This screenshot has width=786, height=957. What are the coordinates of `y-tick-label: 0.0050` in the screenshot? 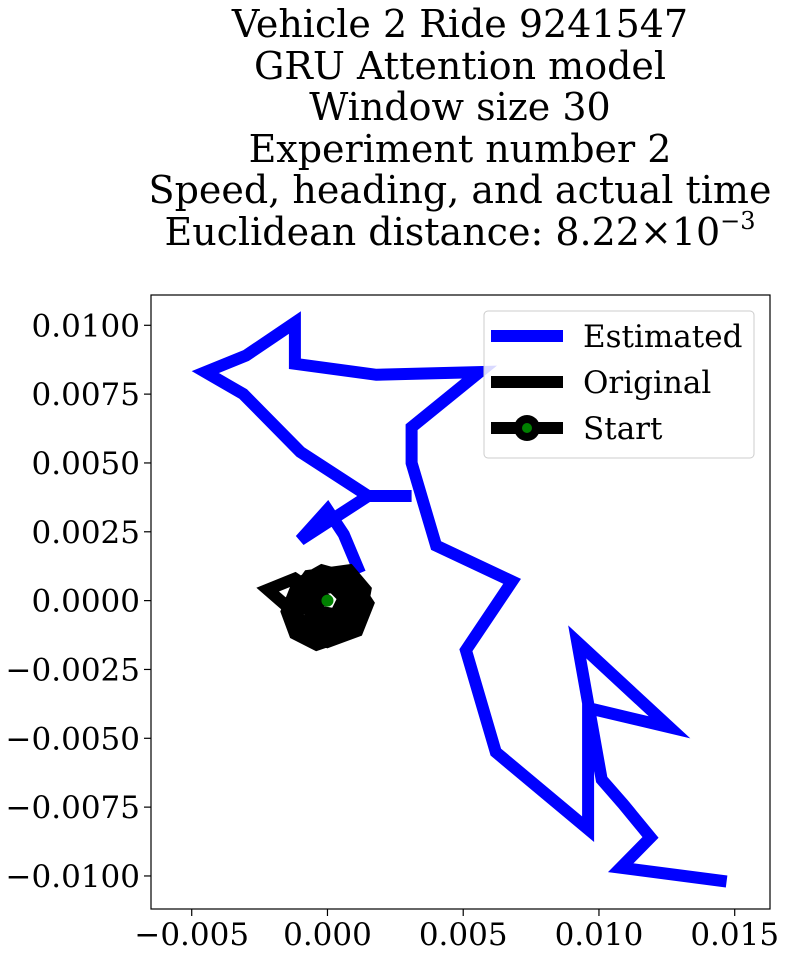 It's located at (86, 464).